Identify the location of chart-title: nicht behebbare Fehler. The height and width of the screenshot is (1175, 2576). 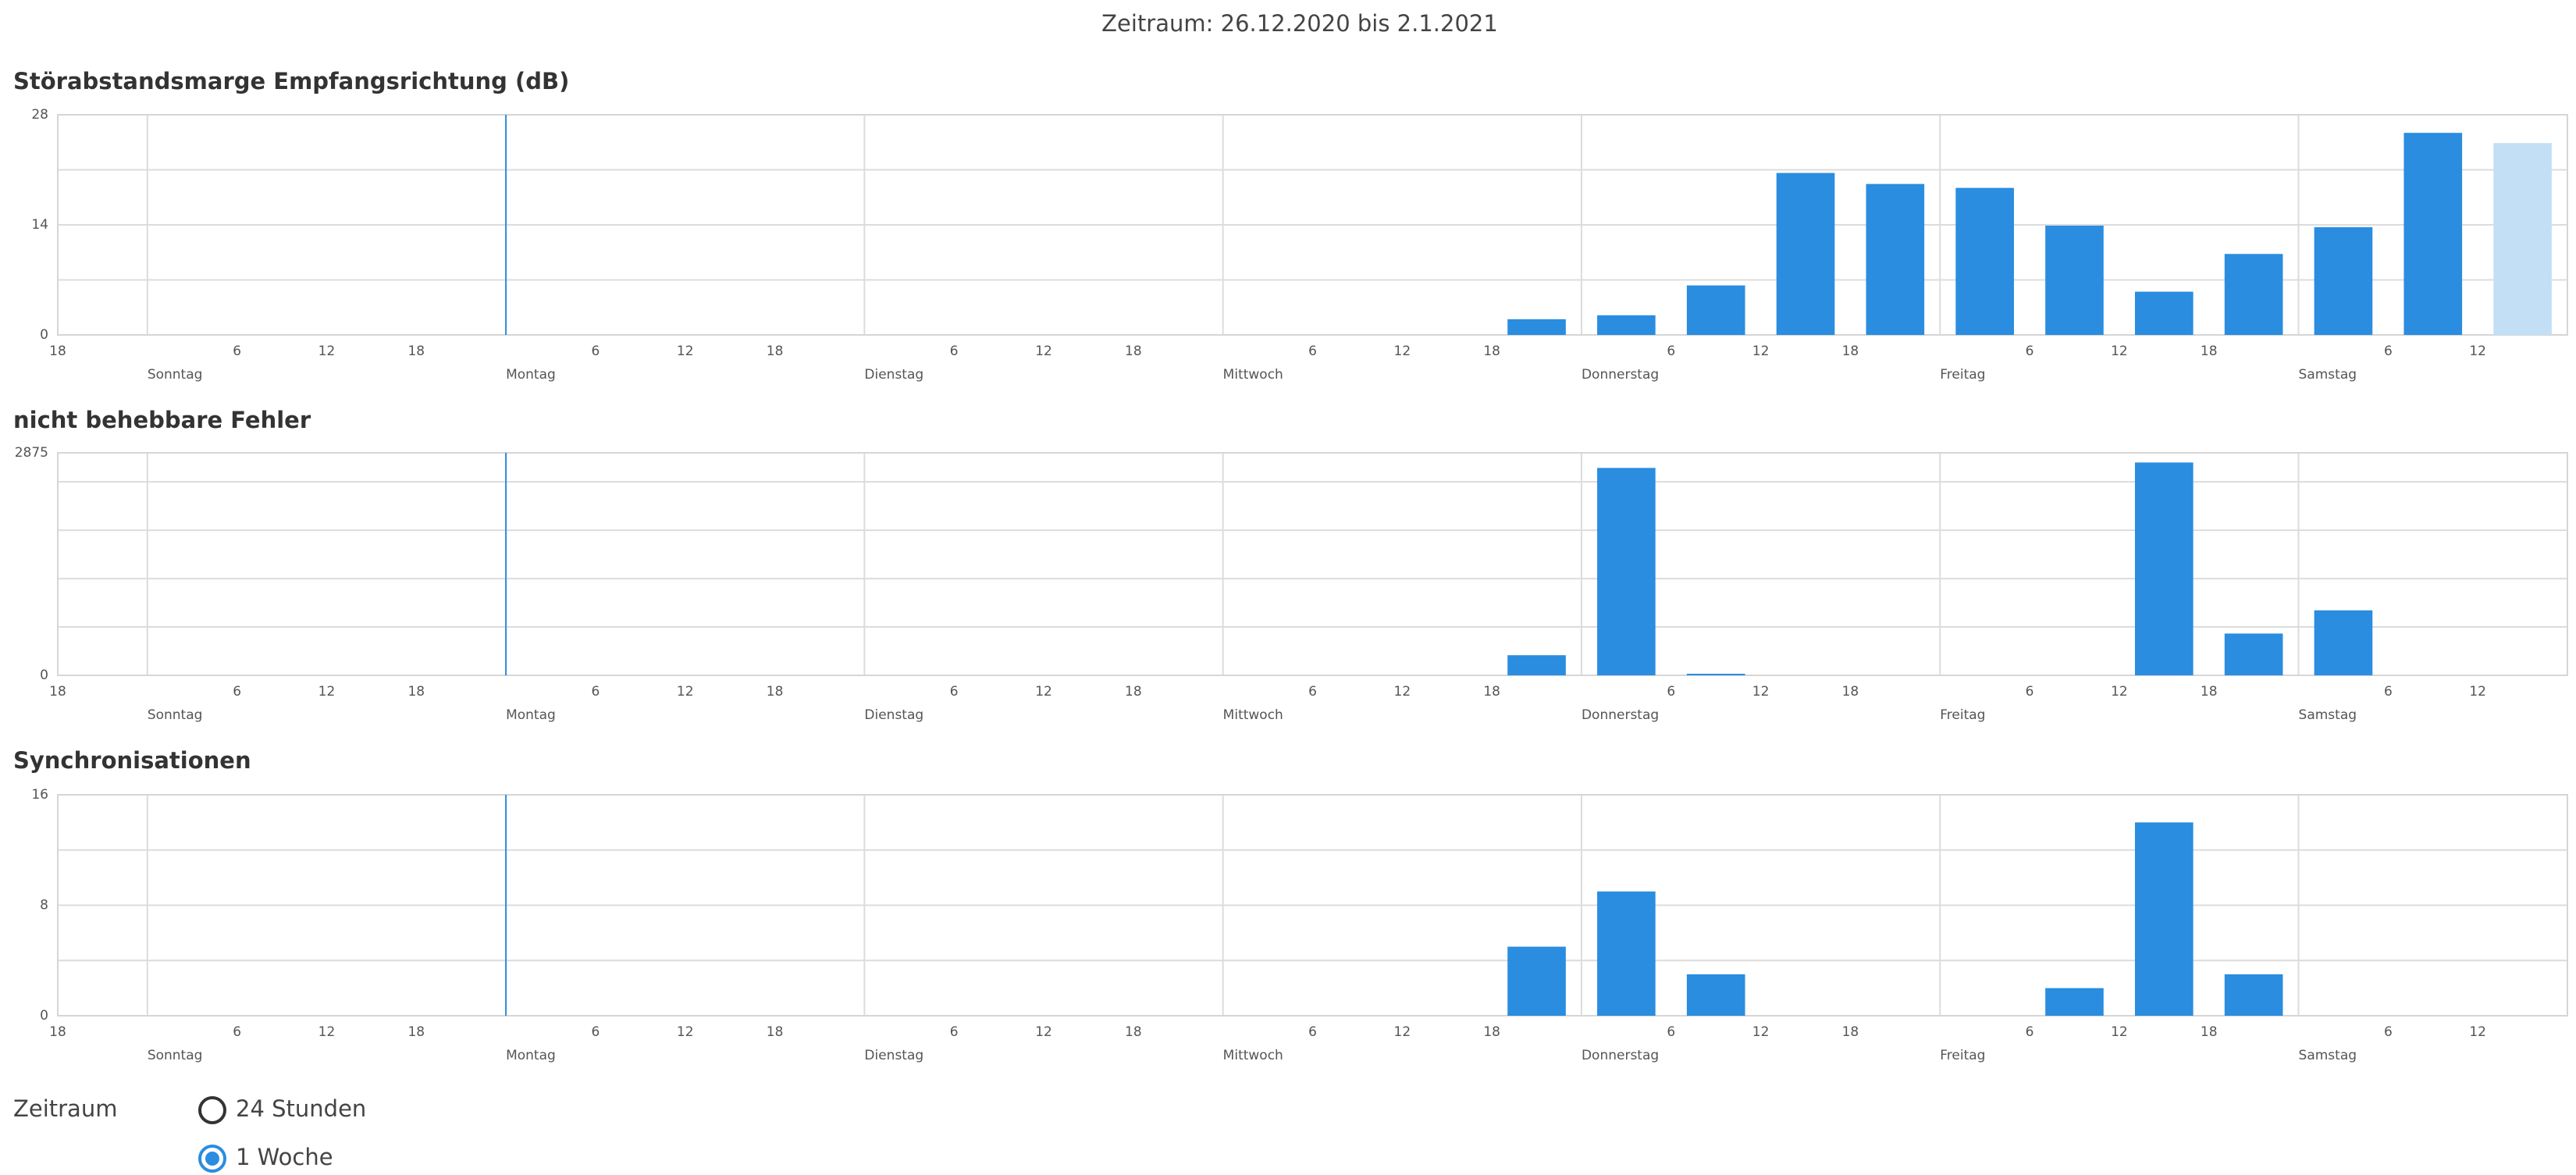
(162, 420).